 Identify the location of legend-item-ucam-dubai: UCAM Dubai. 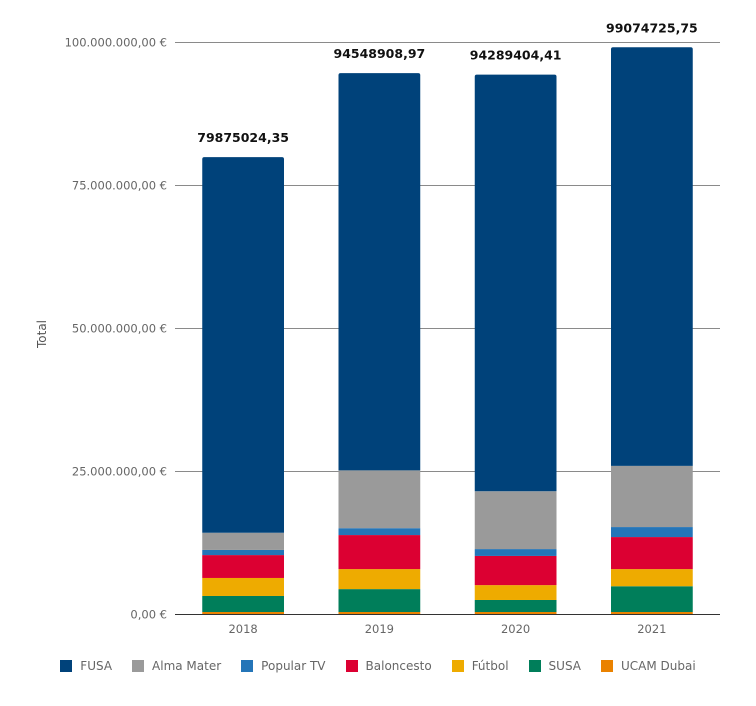
(648, 666).